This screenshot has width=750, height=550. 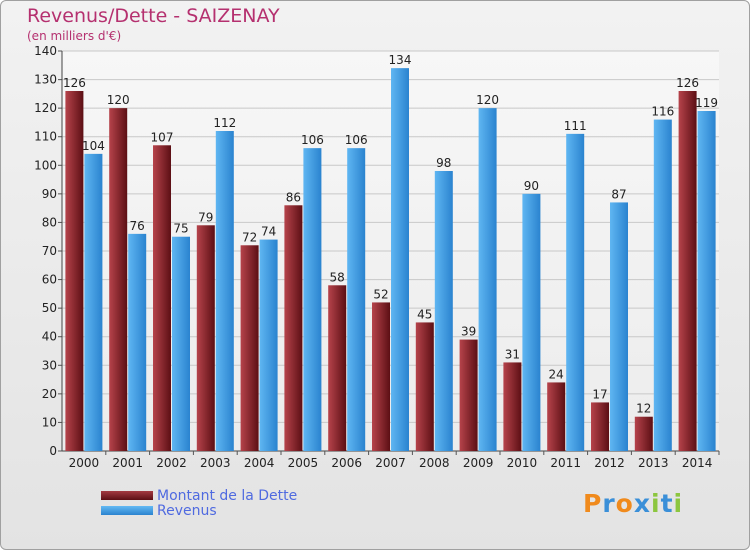 I want to click on data-label-revenus: 134, so click(x=400, y=60).